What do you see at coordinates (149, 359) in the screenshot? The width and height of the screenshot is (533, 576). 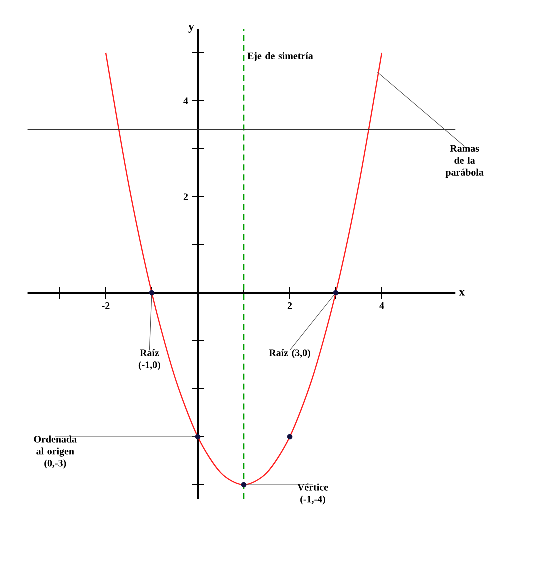 I see `annotation: Raíz (-1,0)` at bounding box center [149, 359].